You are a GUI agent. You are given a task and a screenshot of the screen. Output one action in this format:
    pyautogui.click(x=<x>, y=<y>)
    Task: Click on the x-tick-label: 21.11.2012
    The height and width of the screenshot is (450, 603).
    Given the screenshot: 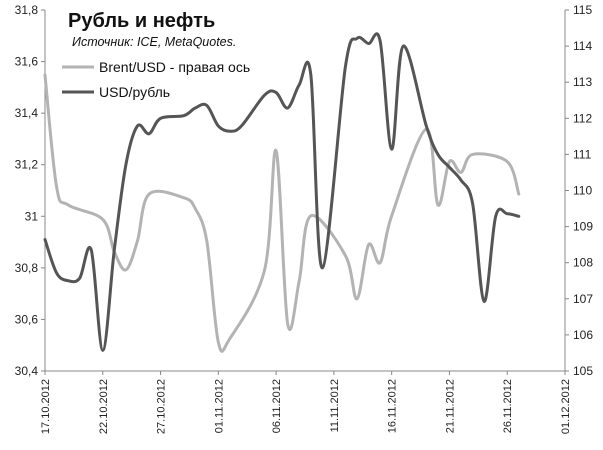 What is the action you would take?
    pyautogui.click(x=450, y=406)
    